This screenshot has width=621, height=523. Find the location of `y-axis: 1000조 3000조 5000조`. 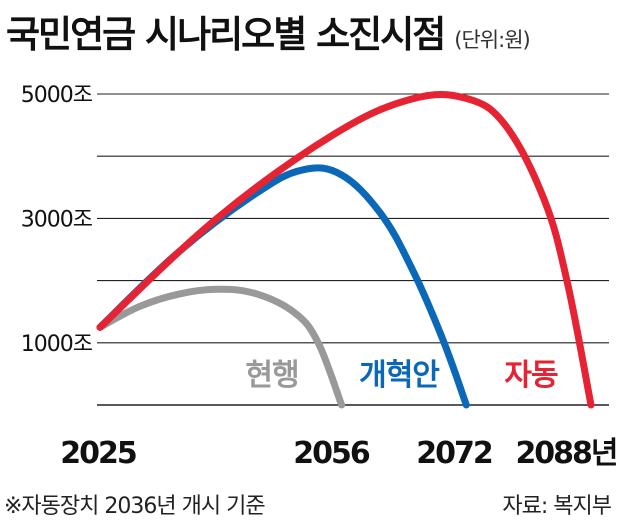

y-axis: 1000조 3000조 5000조 is located at coordinates (57, 220).